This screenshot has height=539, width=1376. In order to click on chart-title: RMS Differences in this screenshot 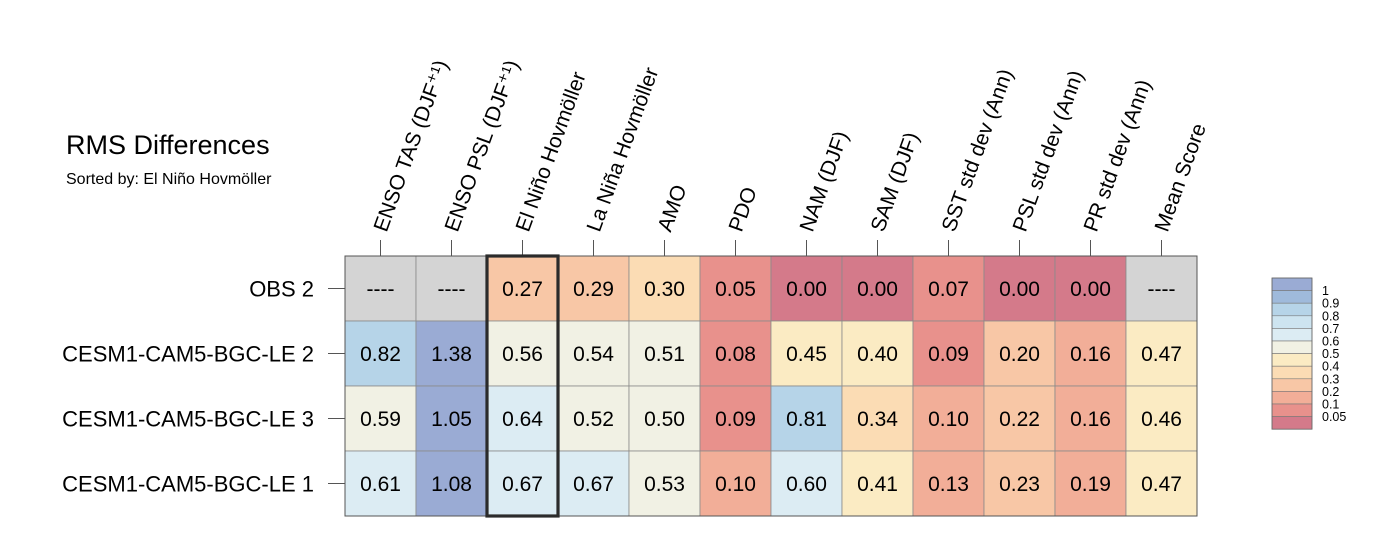, I will do `click(168, 145)`.